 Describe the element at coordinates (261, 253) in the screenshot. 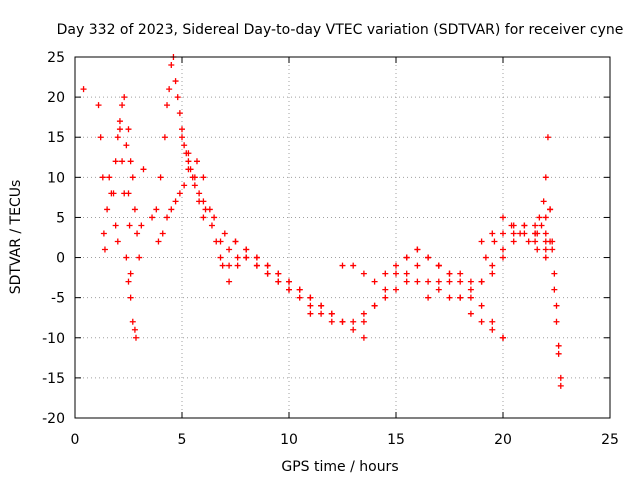

I see `series-s6` at that location.